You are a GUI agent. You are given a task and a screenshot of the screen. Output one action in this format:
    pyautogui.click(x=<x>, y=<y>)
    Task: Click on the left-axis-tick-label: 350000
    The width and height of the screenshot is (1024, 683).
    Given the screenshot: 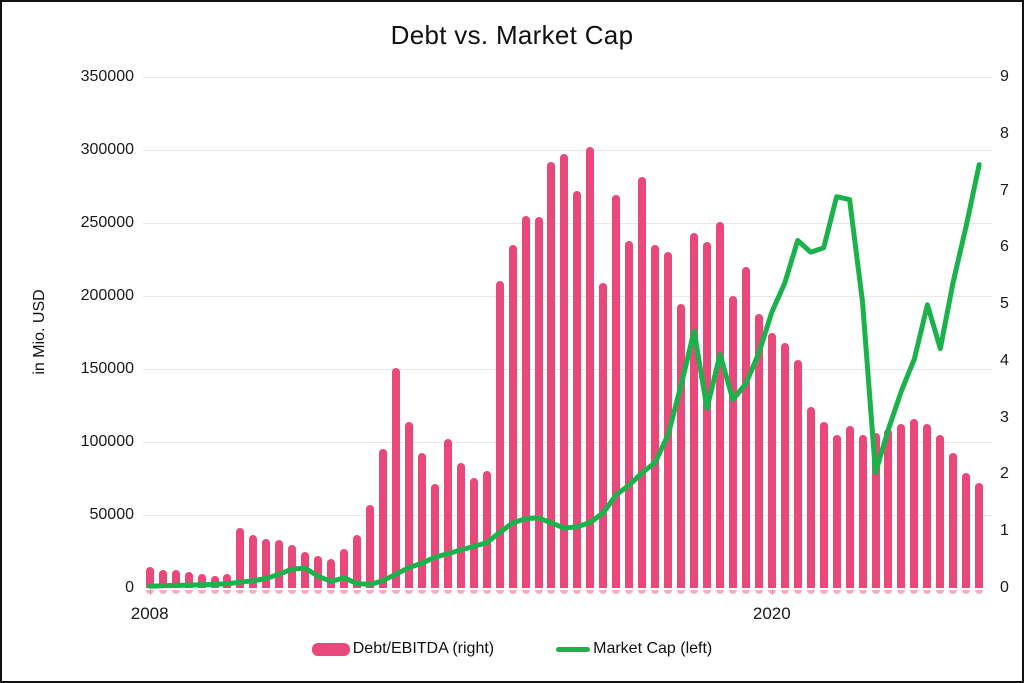 What is the action you would take?
    pyautogui.click(x=107, y=76)
    